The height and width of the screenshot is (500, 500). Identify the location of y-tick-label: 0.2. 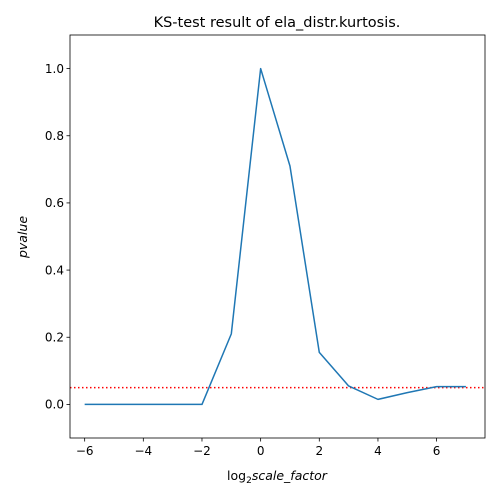
(54, 338).